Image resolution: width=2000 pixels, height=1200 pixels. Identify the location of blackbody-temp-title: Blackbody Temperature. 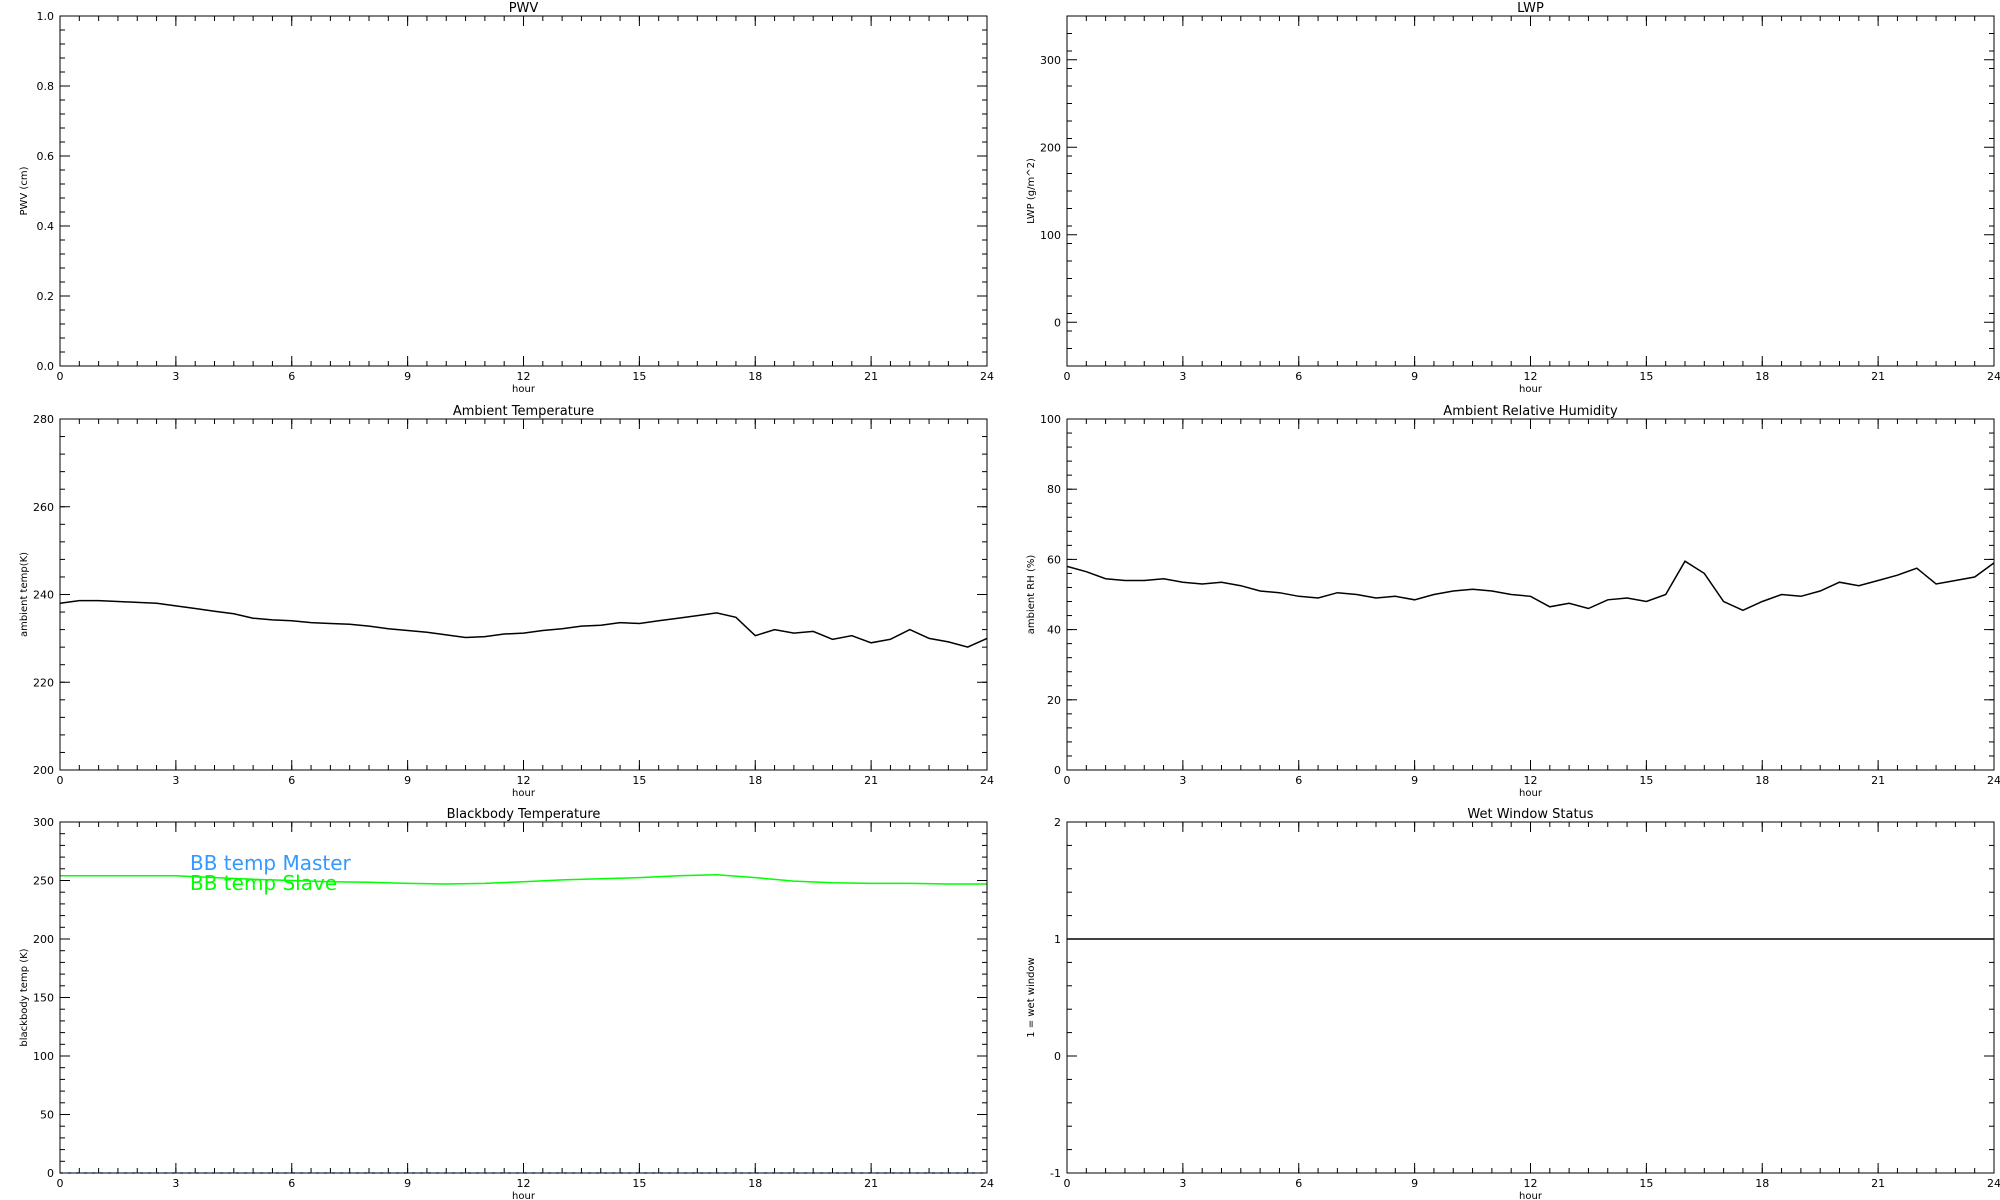
(524, 814).